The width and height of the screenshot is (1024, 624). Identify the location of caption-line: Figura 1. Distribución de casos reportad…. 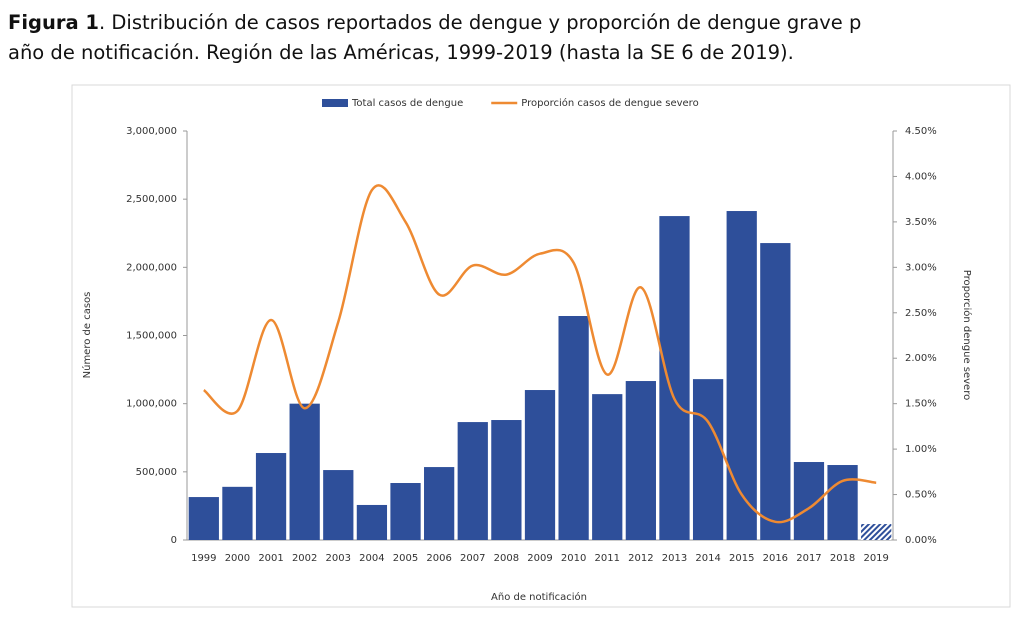
(516, 23).